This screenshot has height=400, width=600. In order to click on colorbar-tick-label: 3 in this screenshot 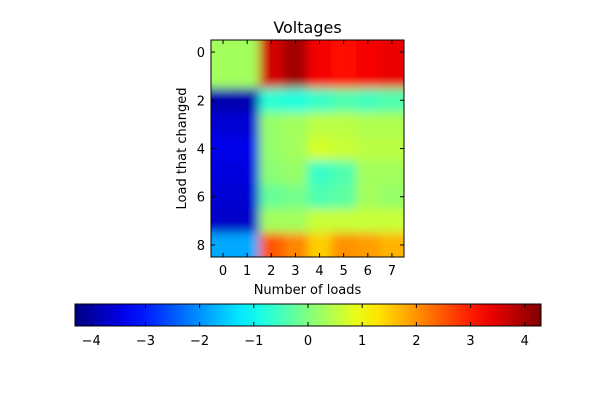, I will do `click(470, 341)`.